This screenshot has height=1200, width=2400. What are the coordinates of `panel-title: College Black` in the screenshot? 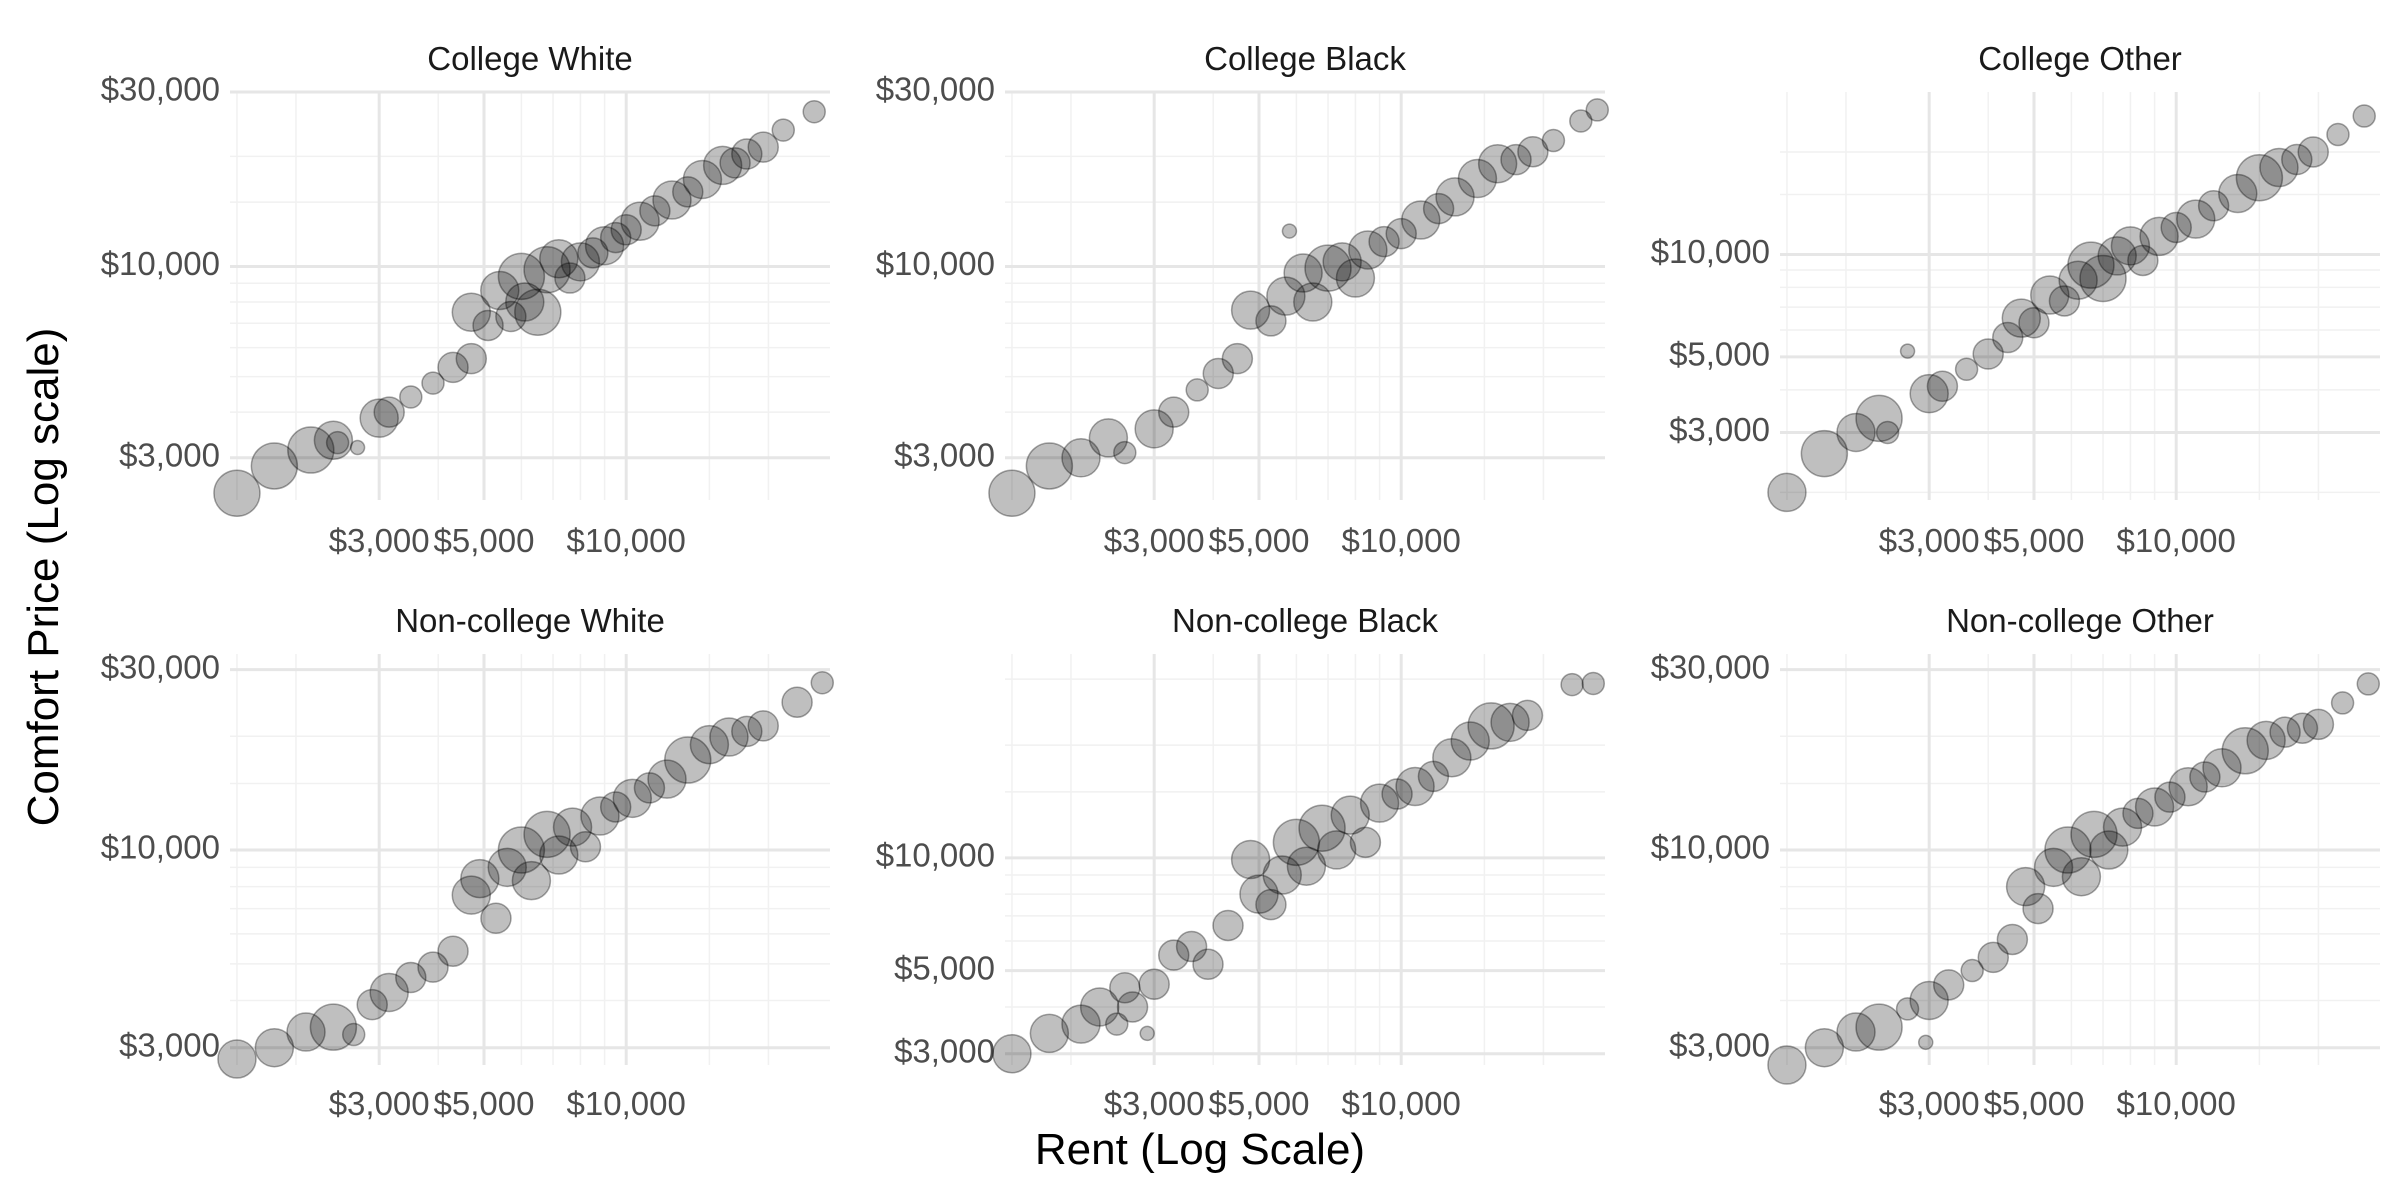 It's located at (1305, 58).